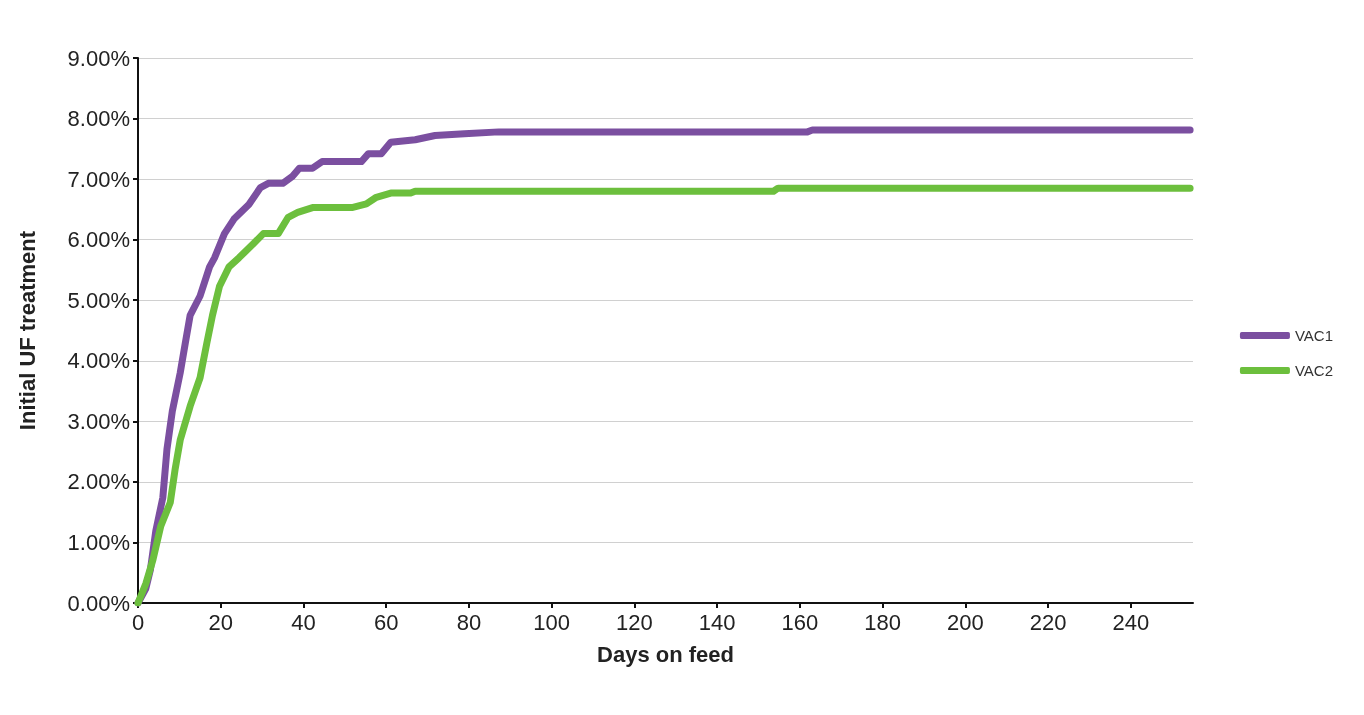 This screenshot has height=715, width=1364. Describe the element at coordinates (98, 603) in the screenshot. I see `y-tick-label: 0.00%` at that location.